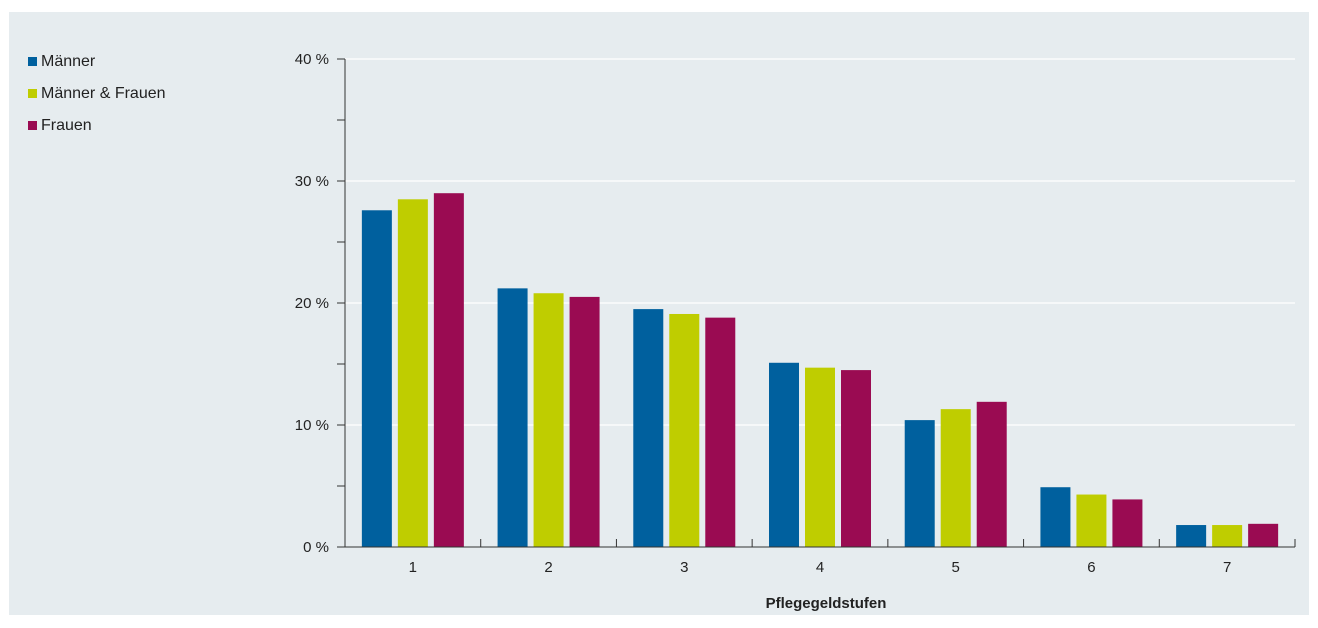 The image size is (1318, 628). Describe the element at coordinates (103, 93) in the screenshot. I see `legend-label-maenner-frauen: Männer & Frauen` at that location.